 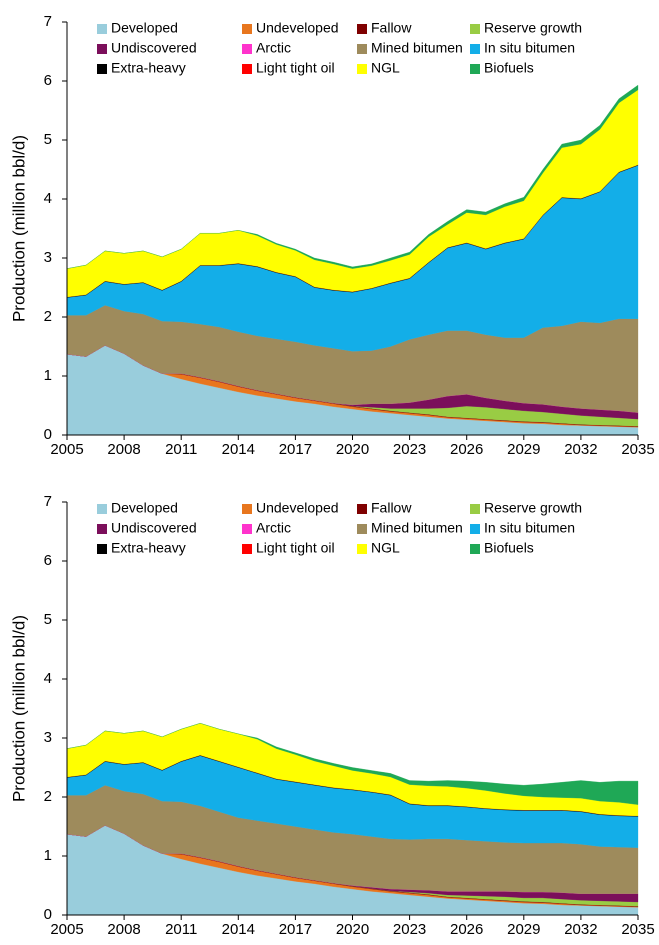 I want to click on area-series, so click(x=352, y=764).